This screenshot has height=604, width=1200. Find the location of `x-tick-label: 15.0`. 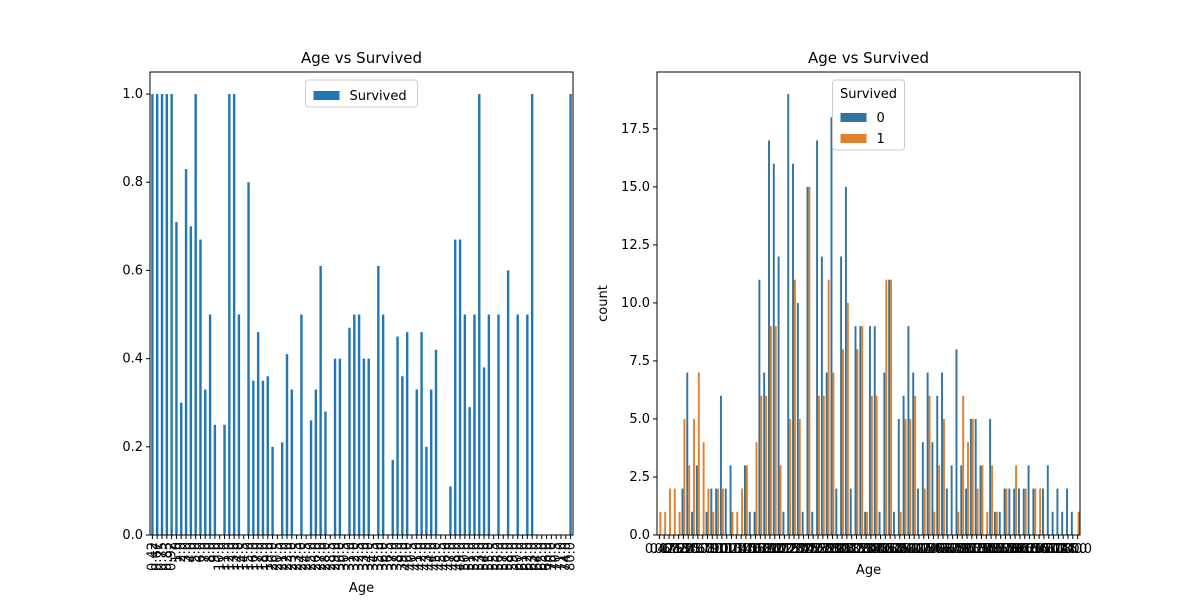

x-tick-label: 15.0 is located at coordinates (755, 549).